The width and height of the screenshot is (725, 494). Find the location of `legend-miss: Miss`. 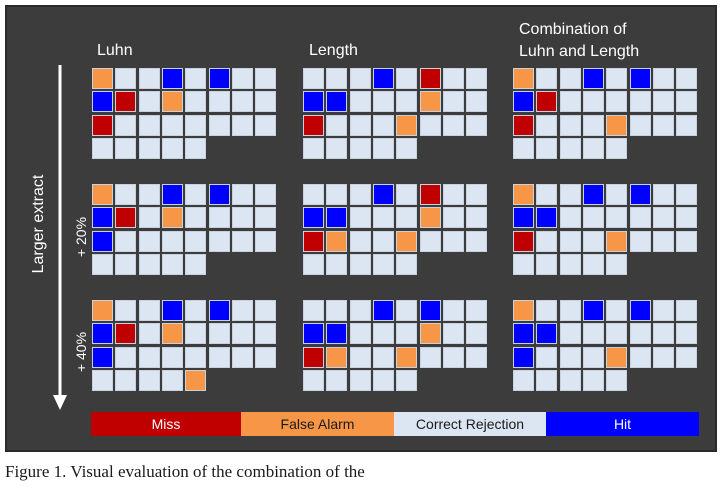

legend-miss: Miss is located at coordinates (166, 424).